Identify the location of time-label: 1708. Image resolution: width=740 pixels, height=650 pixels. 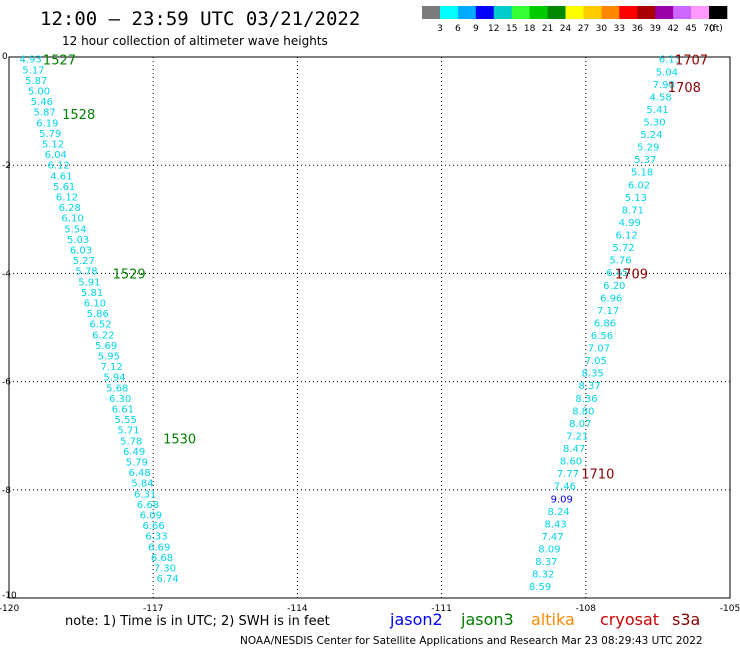
(684, 88).